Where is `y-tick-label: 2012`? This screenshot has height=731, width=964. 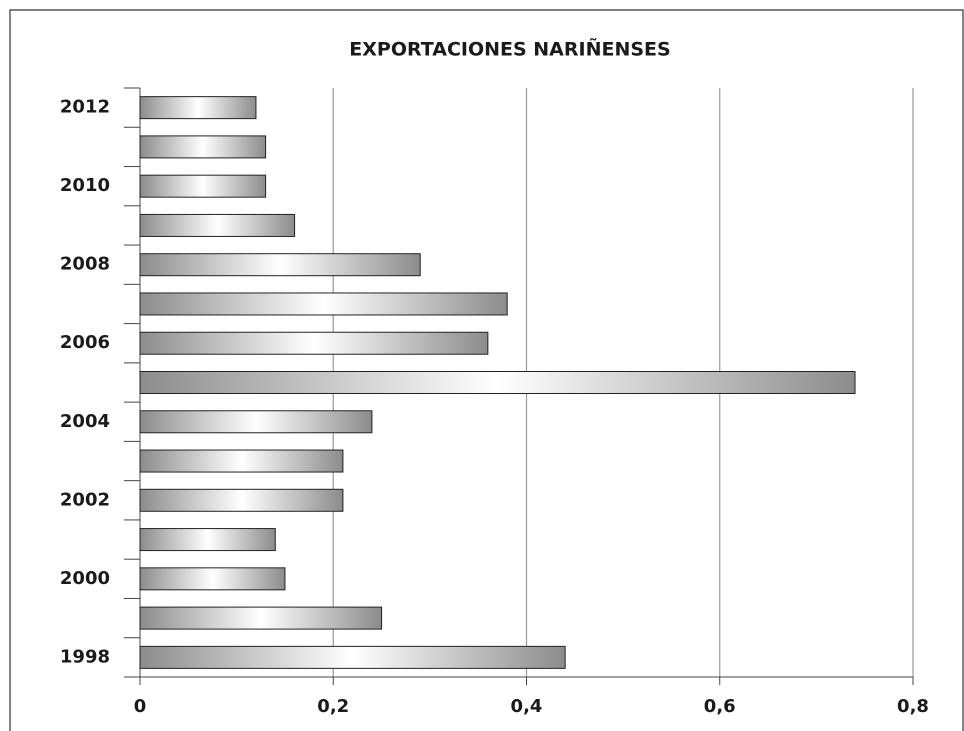 y-tick-label: 2012 is located at coordinates (85, 107).